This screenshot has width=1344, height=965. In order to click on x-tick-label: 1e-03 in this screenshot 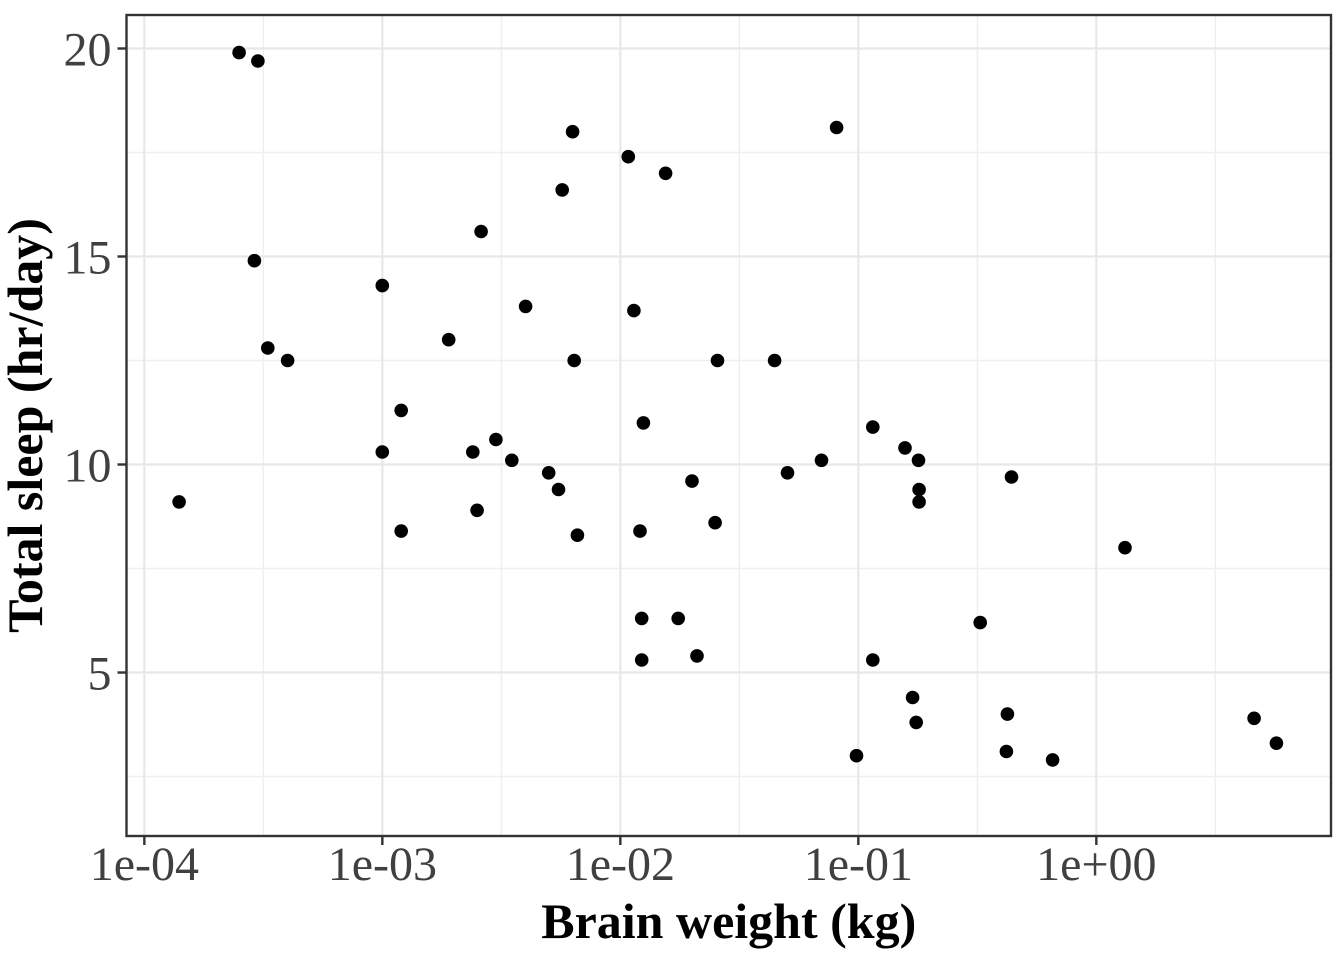, I will do `click(382, 864)`.